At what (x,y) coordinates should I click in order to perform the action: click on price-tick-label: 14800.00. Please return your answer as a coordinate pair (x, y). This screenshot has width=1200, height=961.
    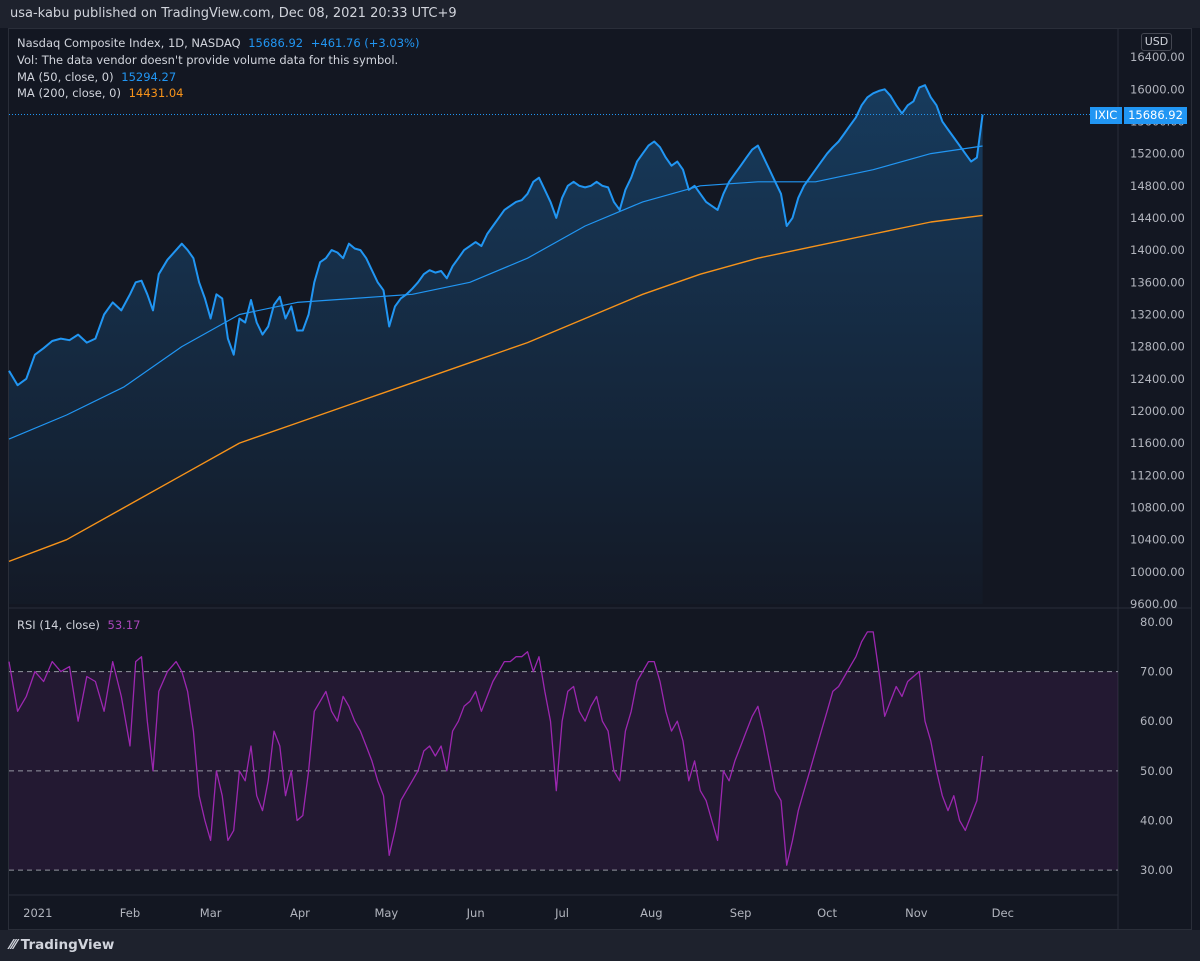
    Looking at the image, I should click on (1157, 186).